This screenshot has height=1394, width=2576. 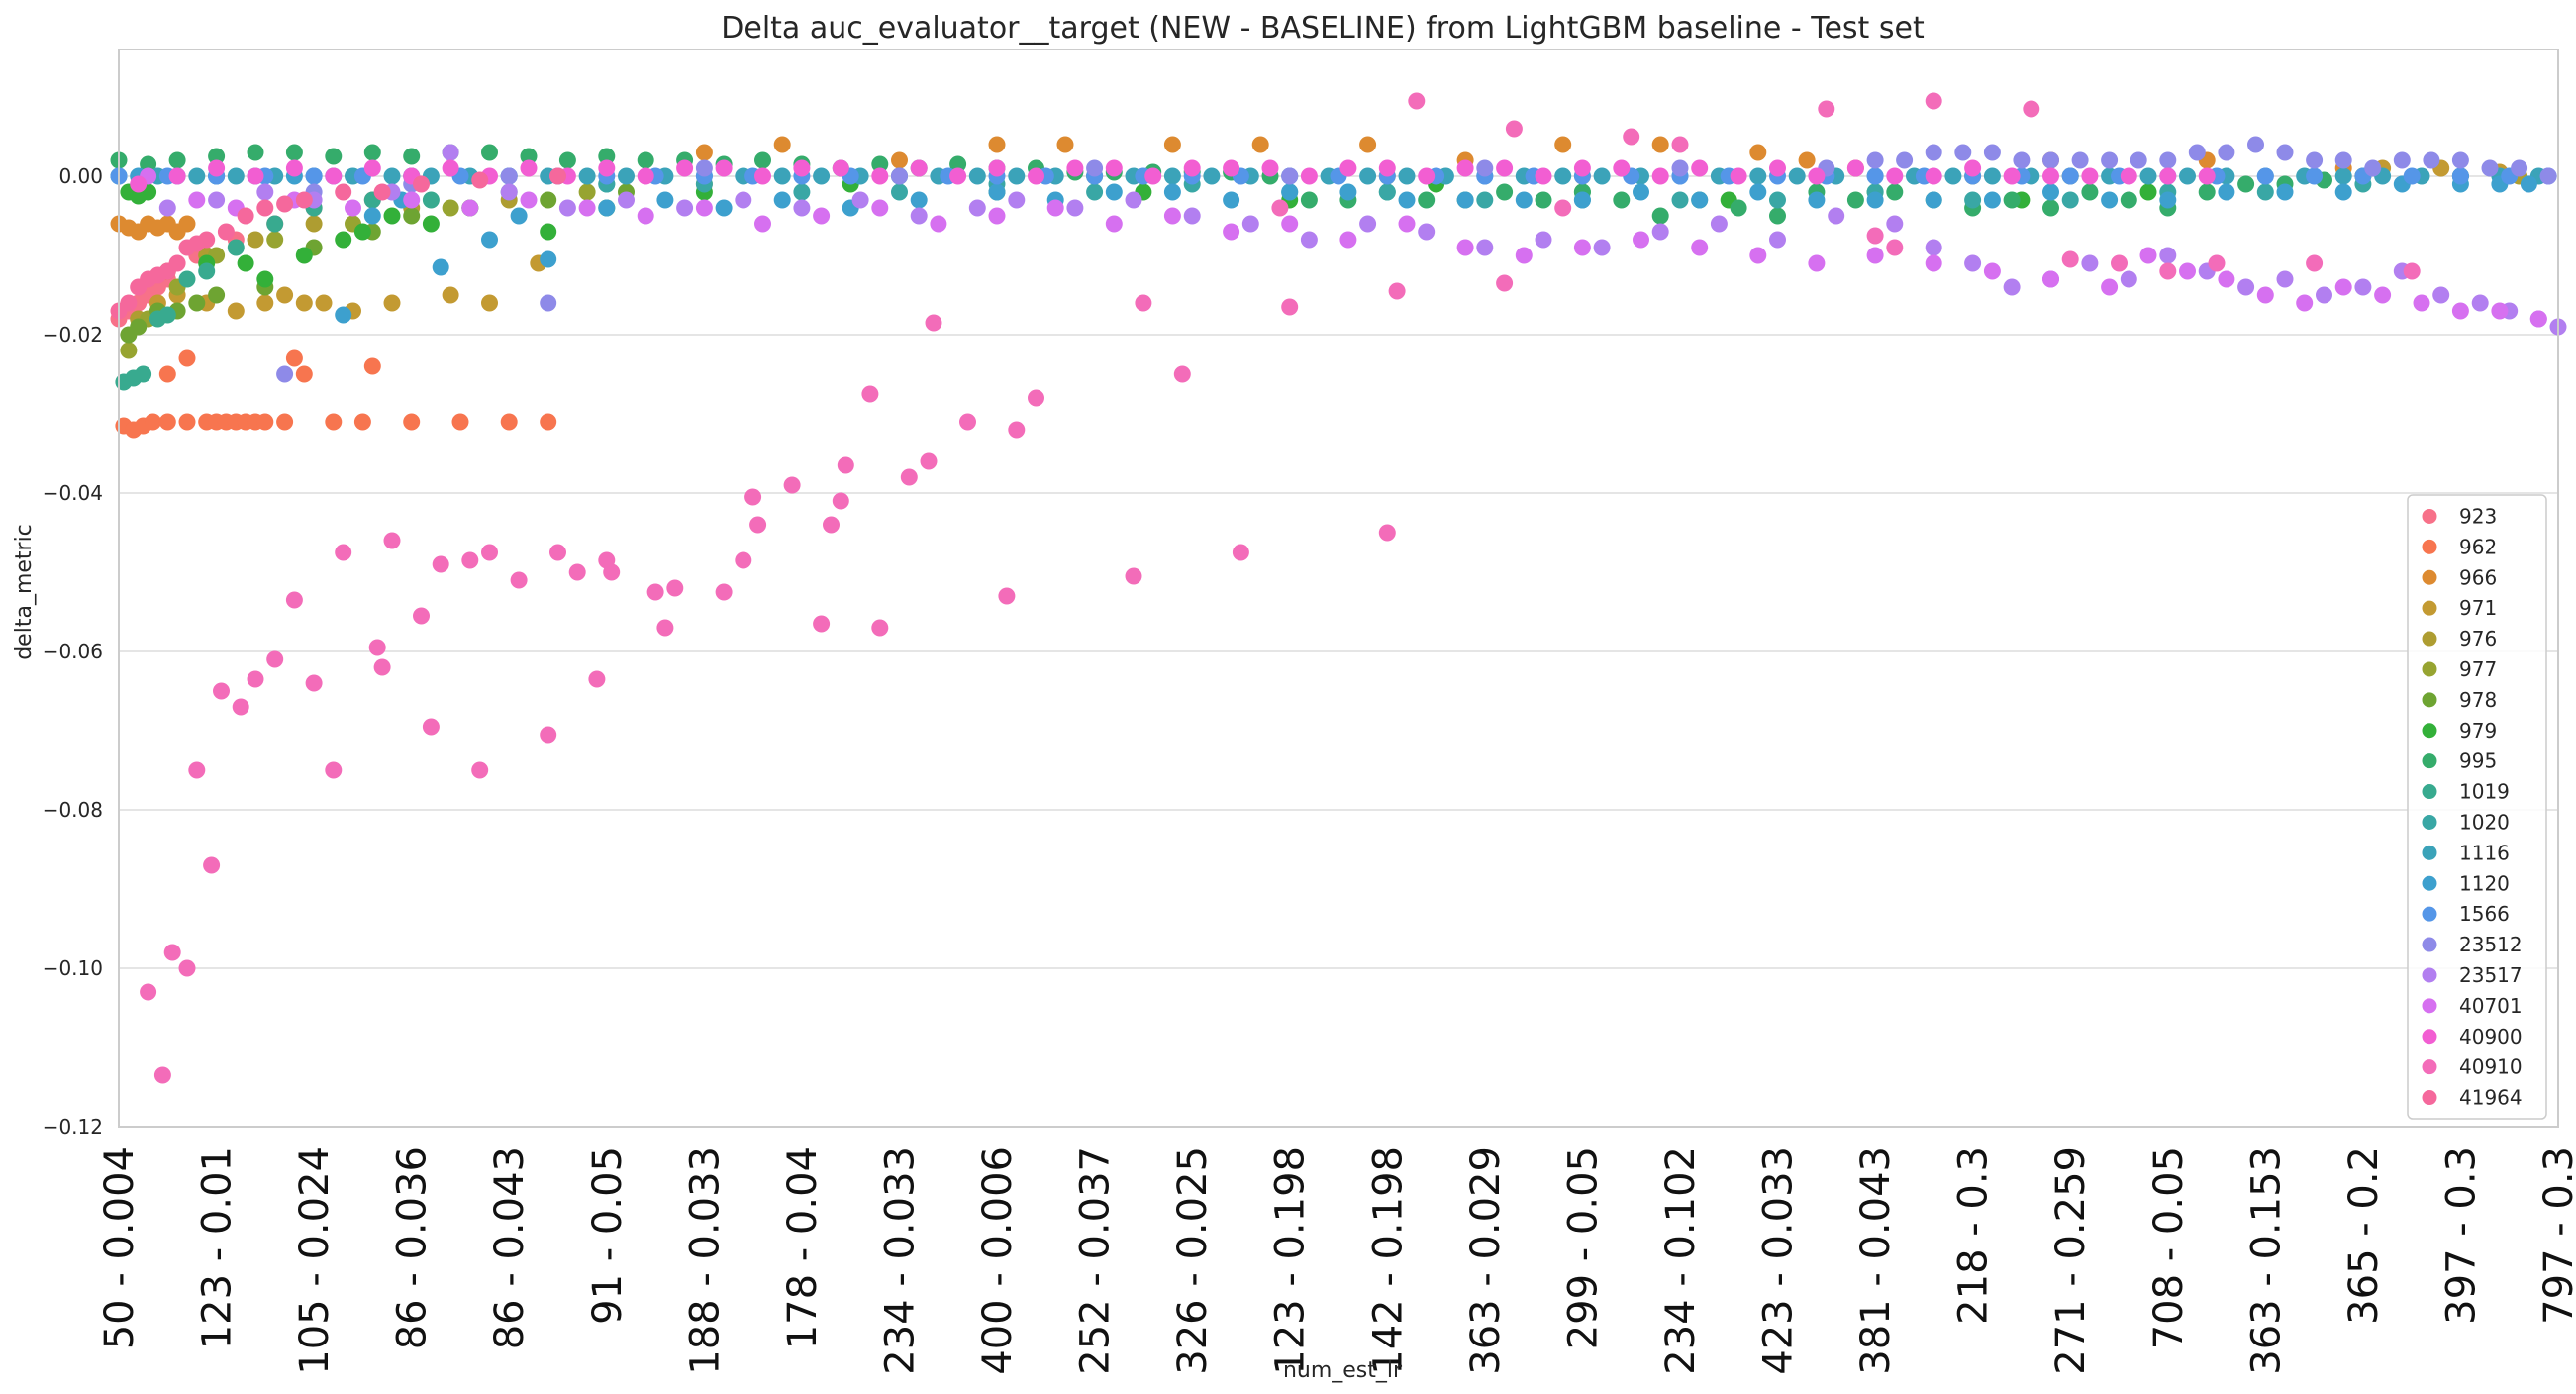 I want to click on legend-box, so click(x=2477, y=807).